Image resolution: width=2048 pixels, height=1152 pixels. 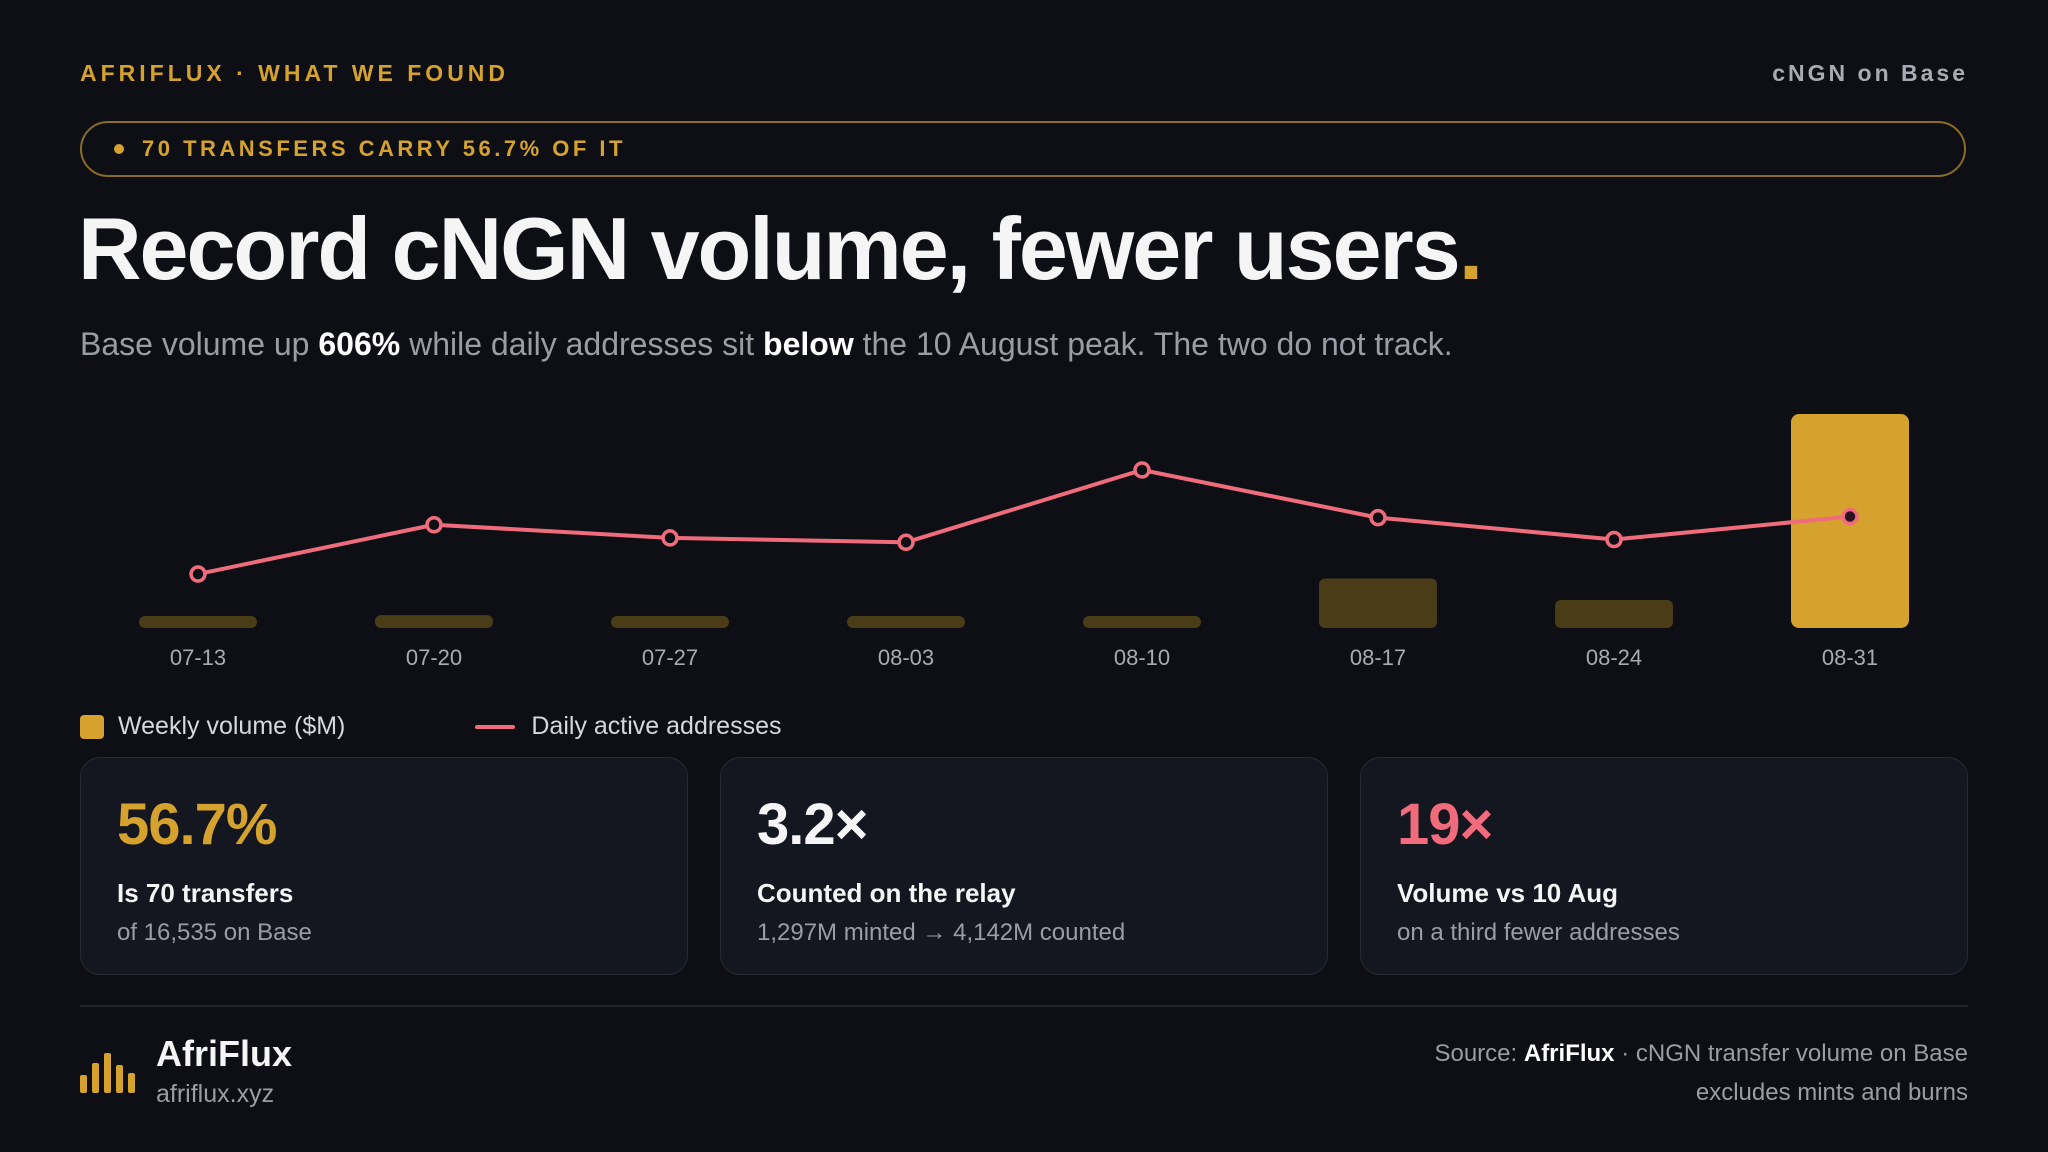 What do you see at coordinates (295, 73) in the screenshot?
I see `kicker: AFRIFLUX · WHAT WE FOUND` at bounding box center [295, 73].